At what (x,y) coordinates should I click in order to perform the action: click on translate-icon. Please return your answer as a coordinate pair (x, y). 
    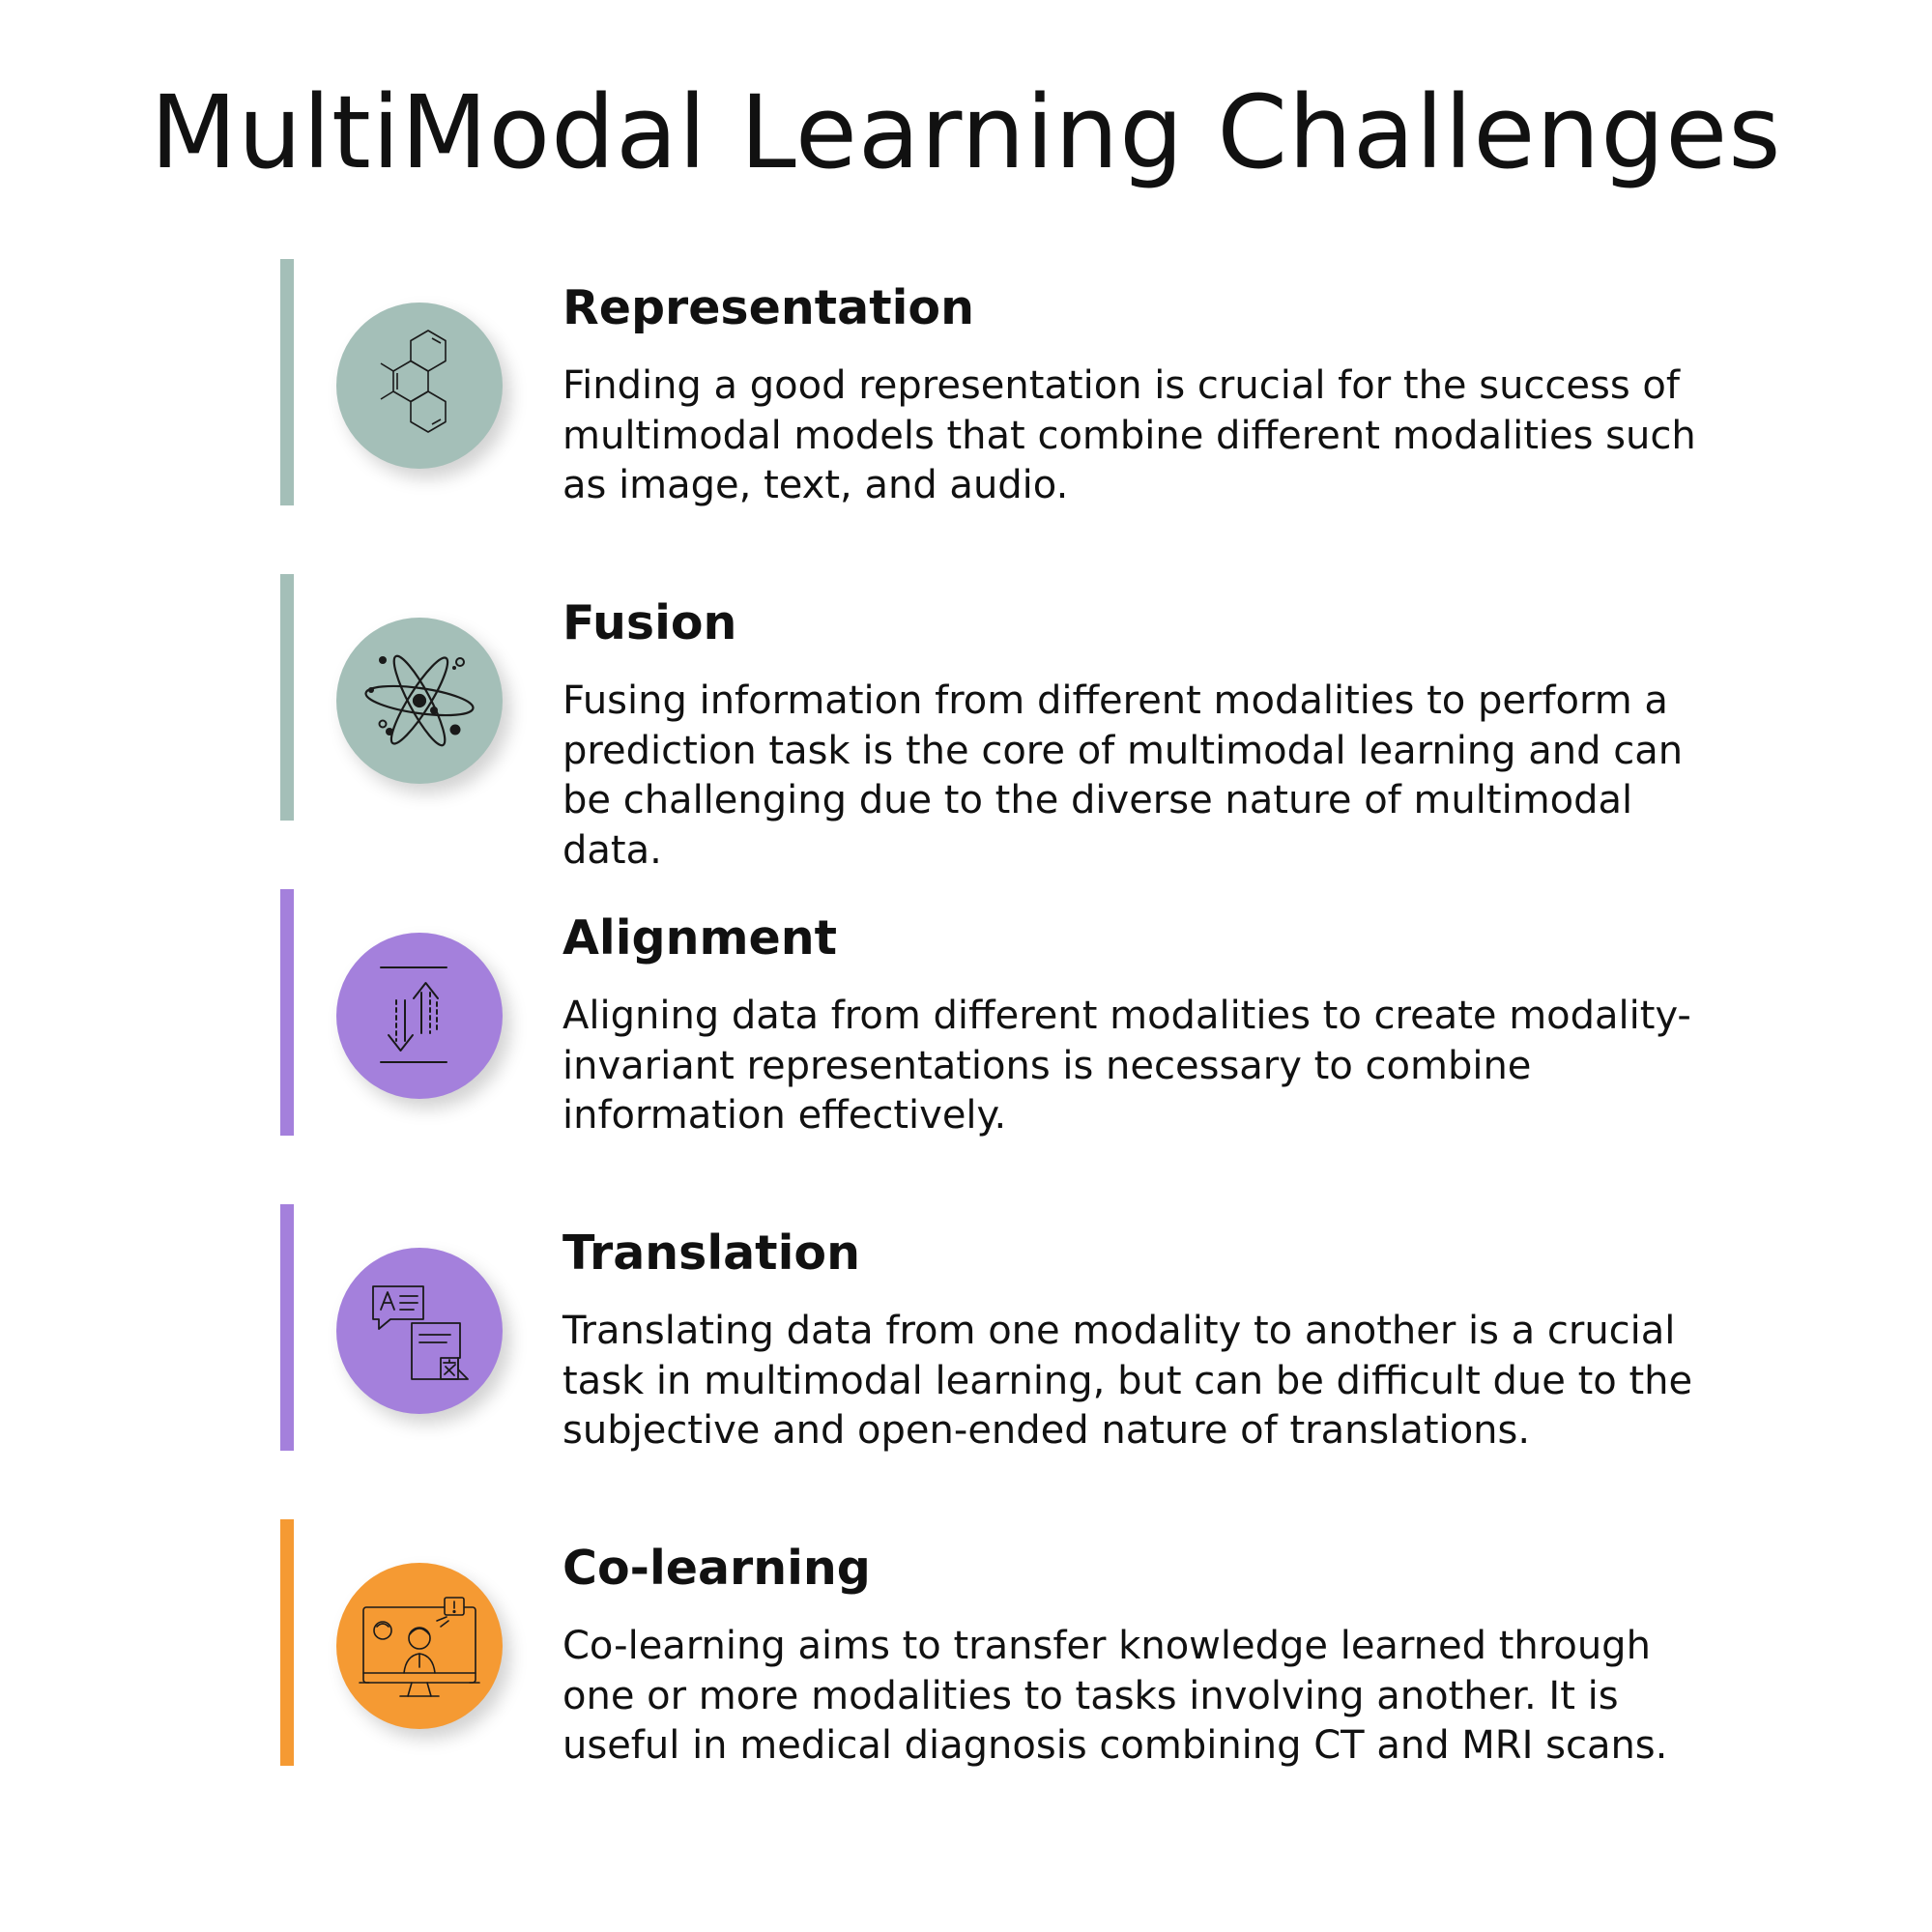
    Looking at the image, I should click on (420, 1332).